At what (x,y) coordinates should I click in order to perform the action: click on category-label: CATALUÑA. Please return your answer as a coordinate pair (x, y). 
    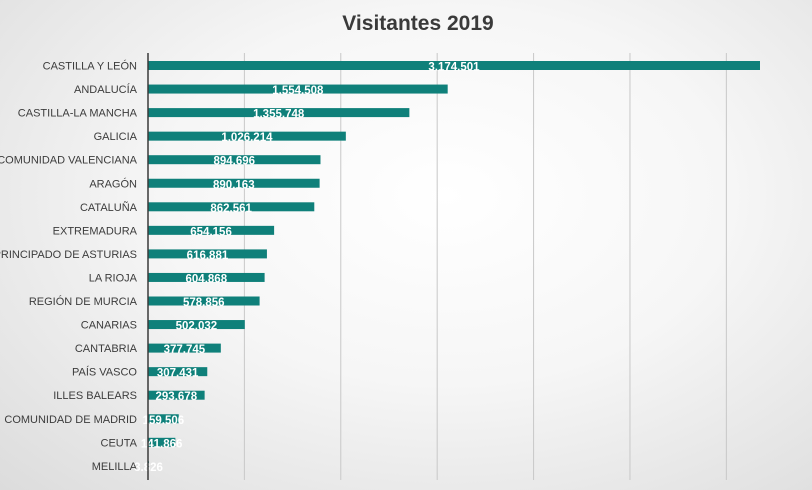
    Looking at the image, I should click on (109, 207).